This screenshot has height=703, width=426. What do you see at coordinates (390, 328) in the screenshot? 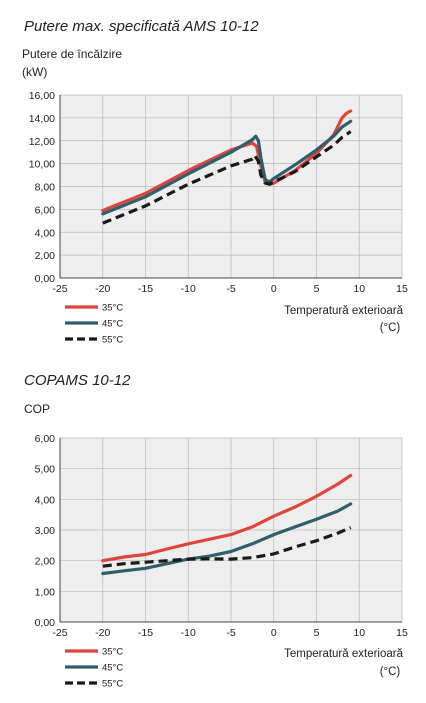
I see `chart-1-xlabel-line2: (°C)` at bounding box center [390, 328].